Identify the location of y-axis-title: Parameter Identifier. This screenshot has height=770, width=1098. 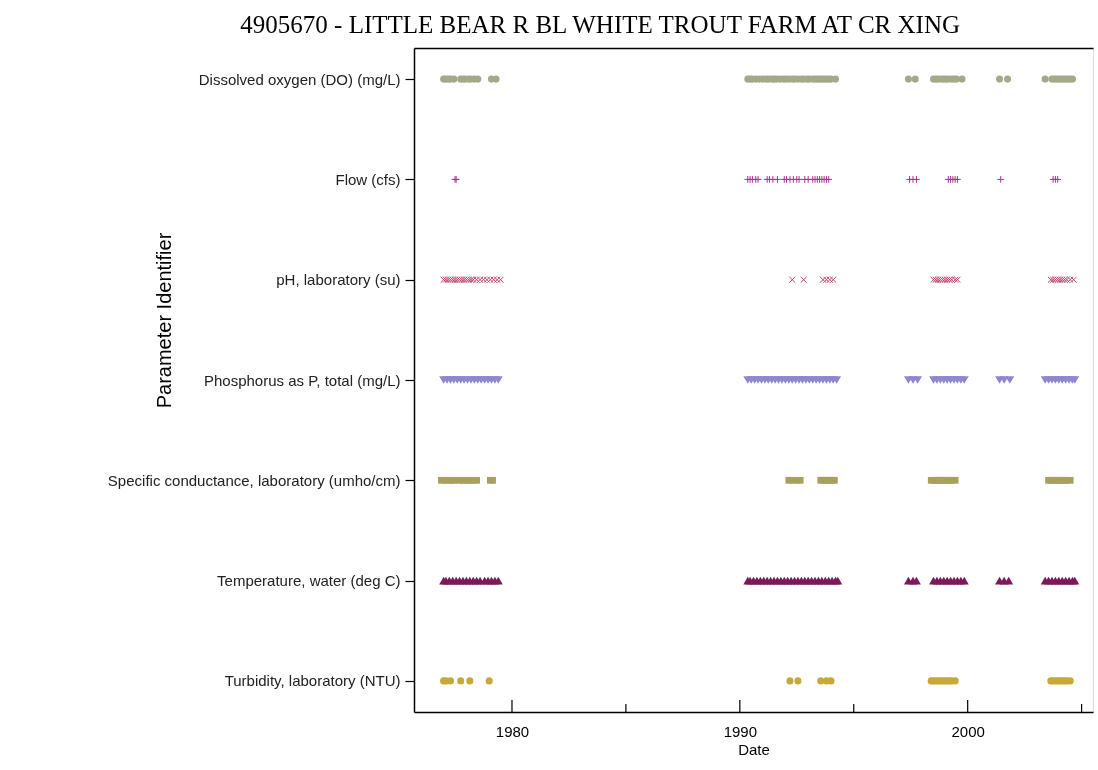
(163, 320).